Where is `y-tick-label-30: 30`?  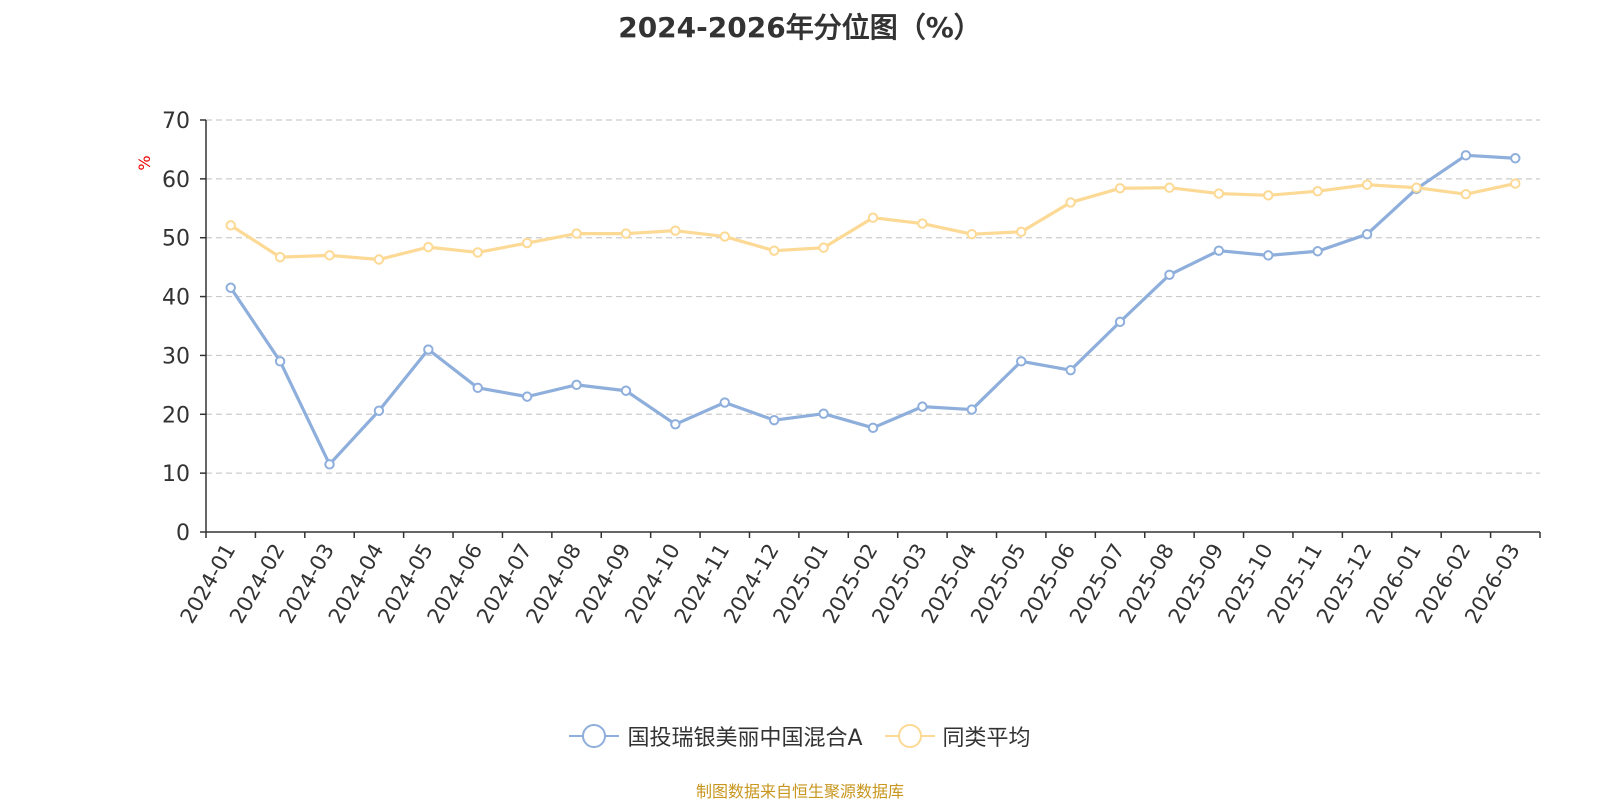
y-tick-label-30: 30 is located at coordinates (176, 356).